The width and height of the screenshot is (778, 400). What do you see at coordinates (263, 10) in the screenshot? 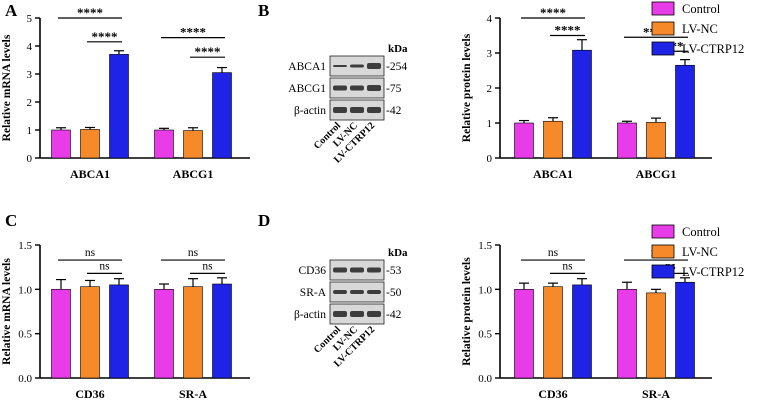
I see `panel-letter-b: B` at bounding box center [263, 10].